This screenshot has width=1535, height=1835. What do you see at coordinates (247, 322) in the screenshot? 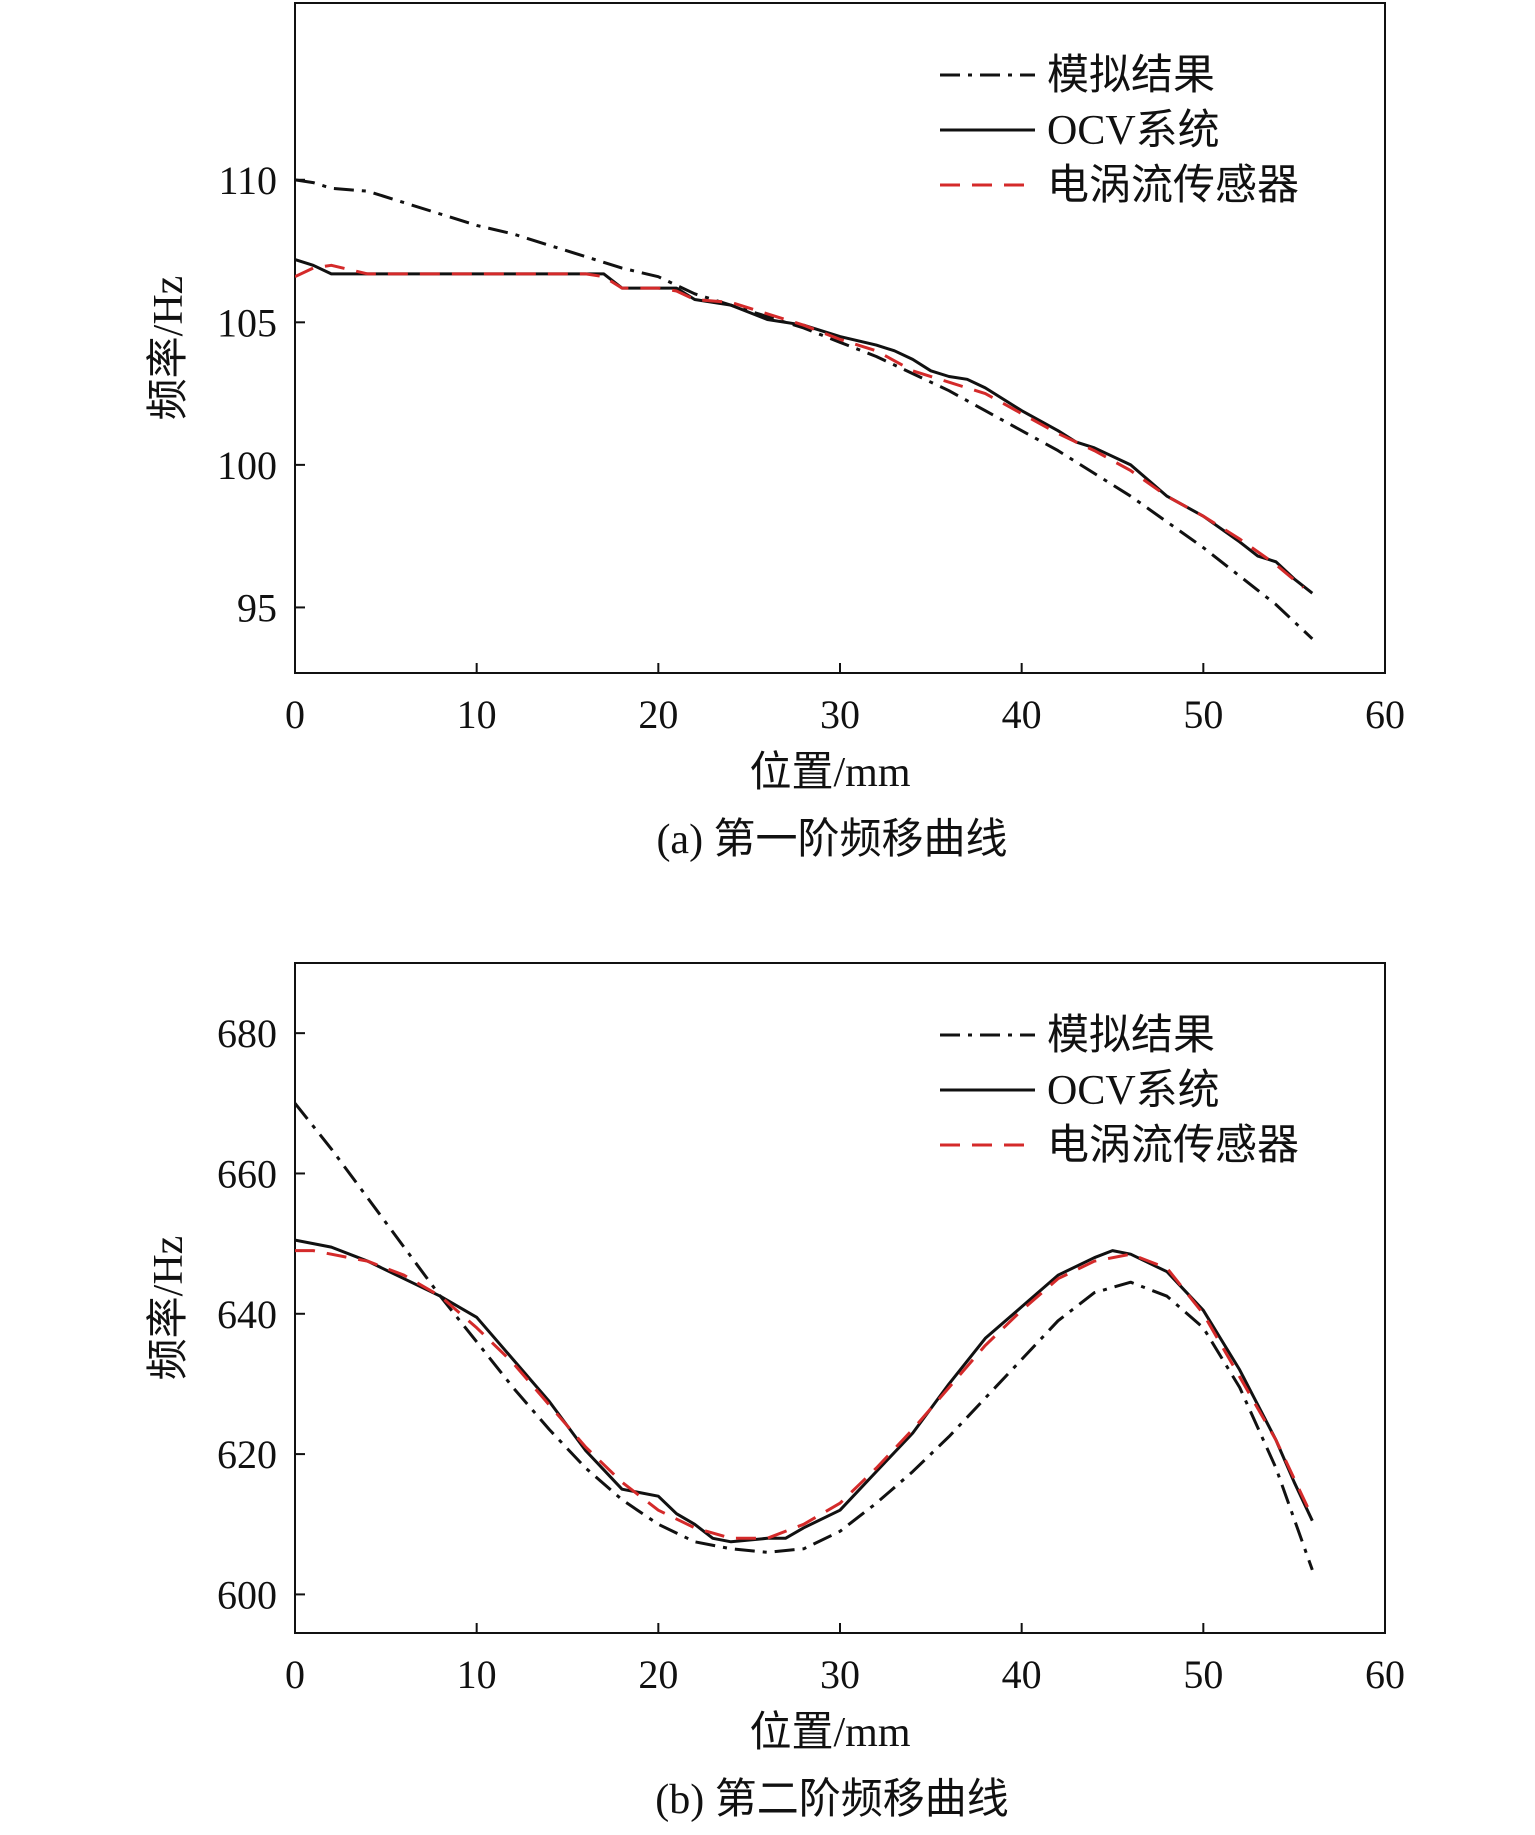
I see `y-tick-label: 105` at bounding box center [247, 322].